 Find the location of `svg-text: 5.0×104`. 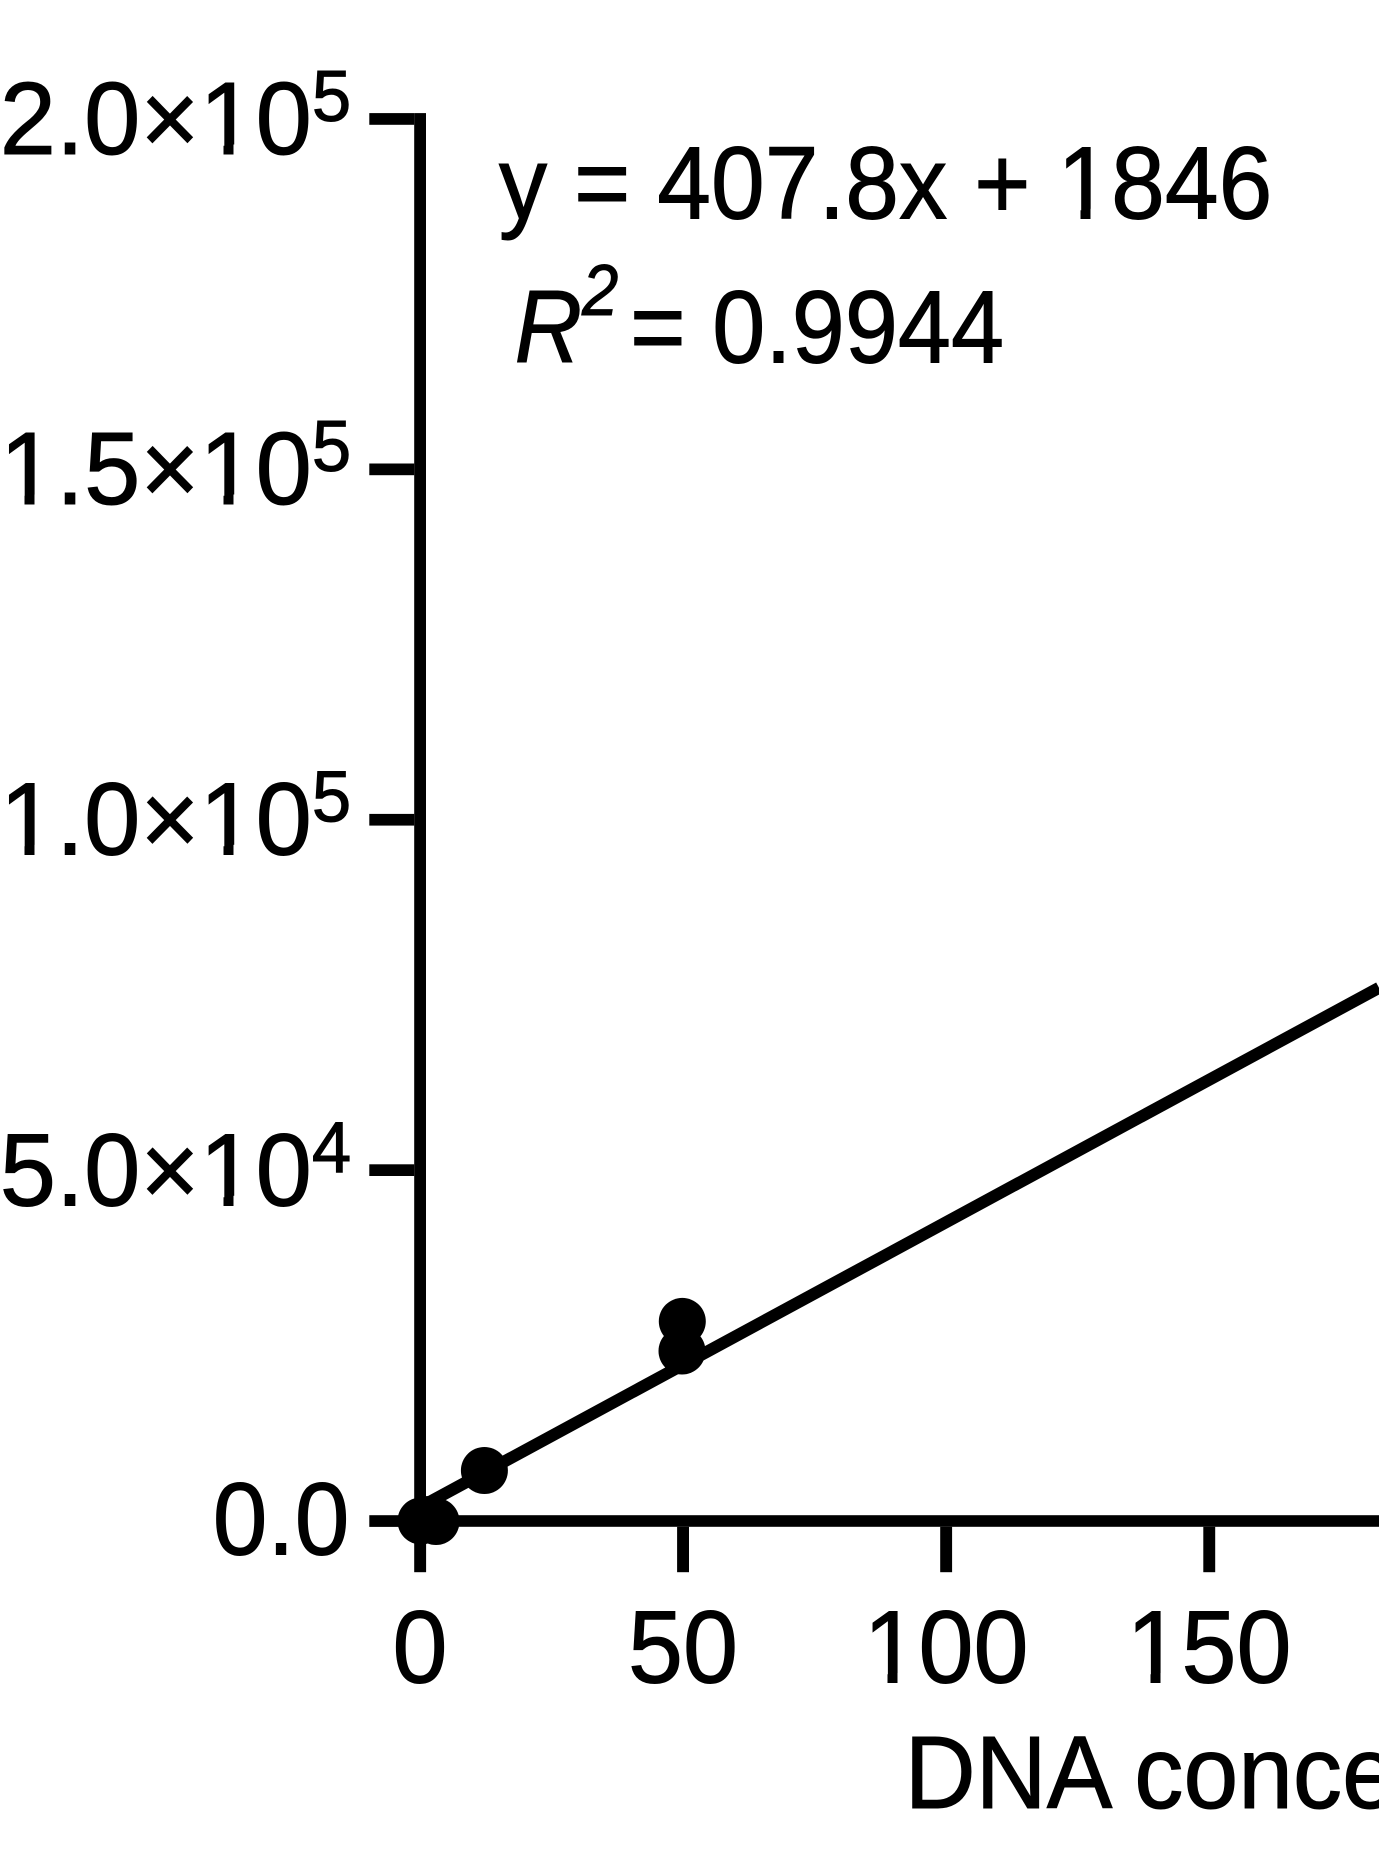

svg-text: 5.0×104 is located at coordinates (175, 1168).